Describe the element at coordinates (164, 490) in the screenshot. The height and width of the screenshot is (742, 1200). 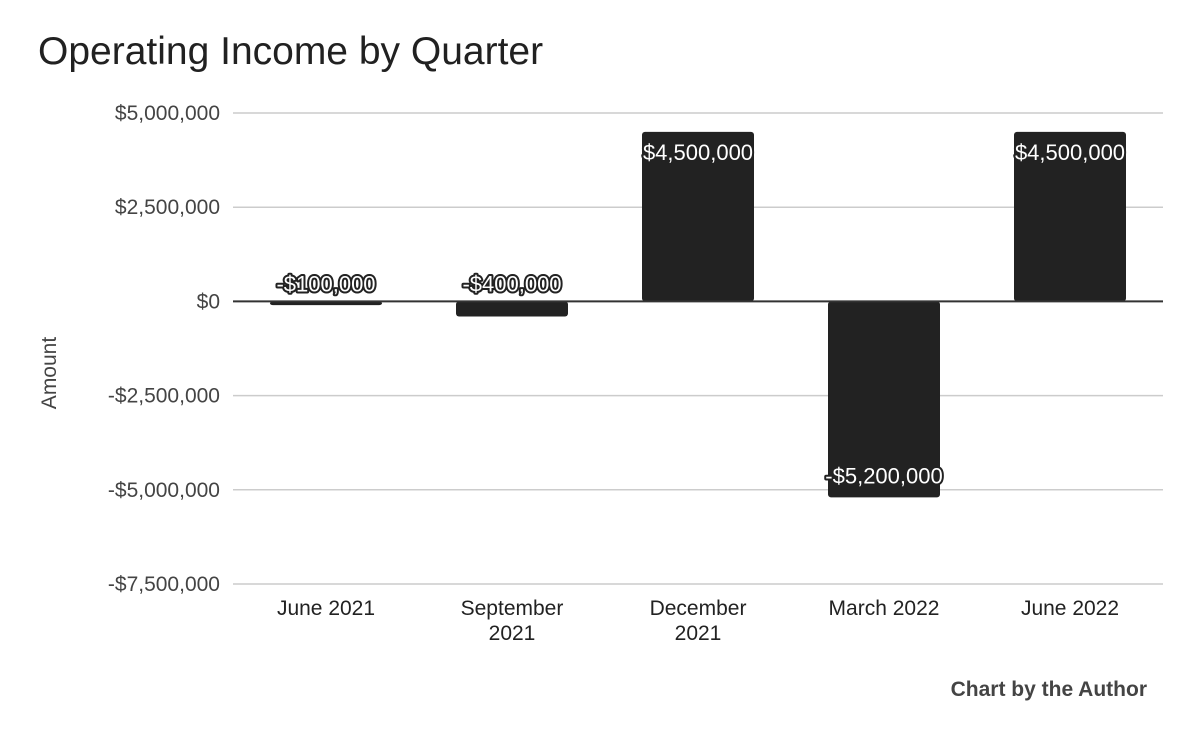
I see `y-tick-label: -$5,000,000` at that location.